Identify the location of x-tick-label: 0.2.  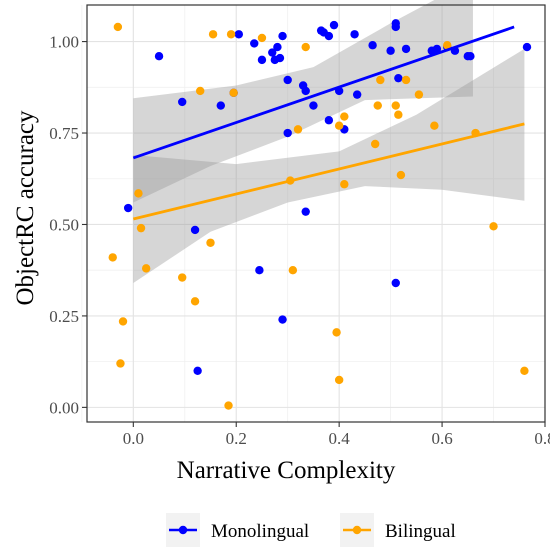
(236, 438).